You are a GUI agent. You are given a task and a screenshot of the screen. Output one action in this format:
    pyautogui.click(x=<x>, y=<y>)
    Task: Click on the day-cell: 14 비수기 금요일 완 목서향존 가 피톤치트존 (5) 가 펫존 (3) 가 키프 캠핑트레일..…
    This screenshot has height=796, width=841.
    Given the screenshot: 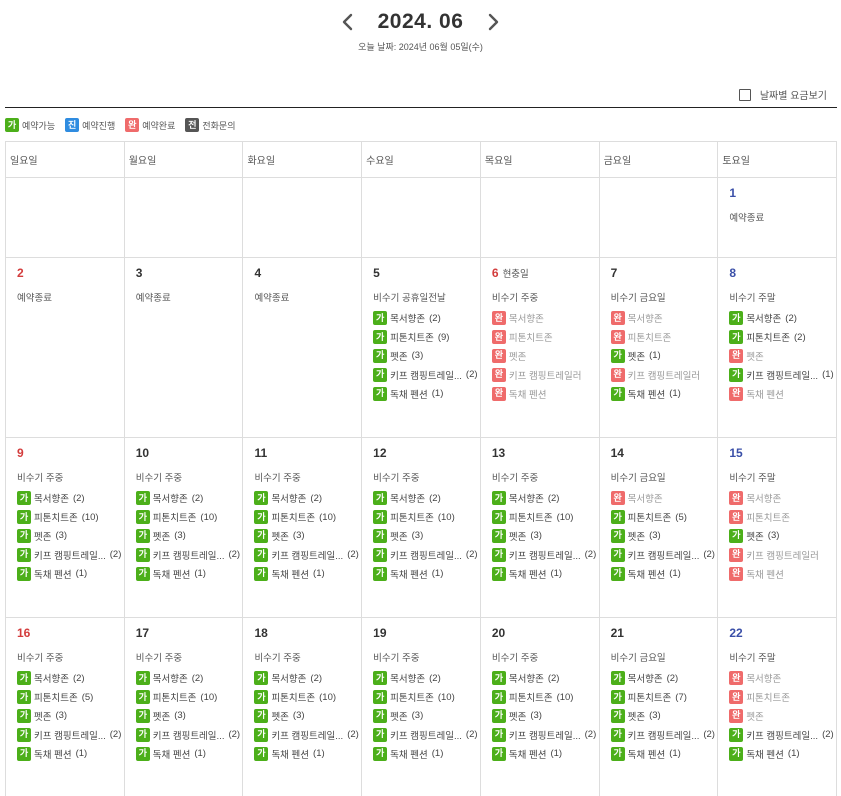 What is the action you would take?
    pyautogui.click(x=659, y=528)
    